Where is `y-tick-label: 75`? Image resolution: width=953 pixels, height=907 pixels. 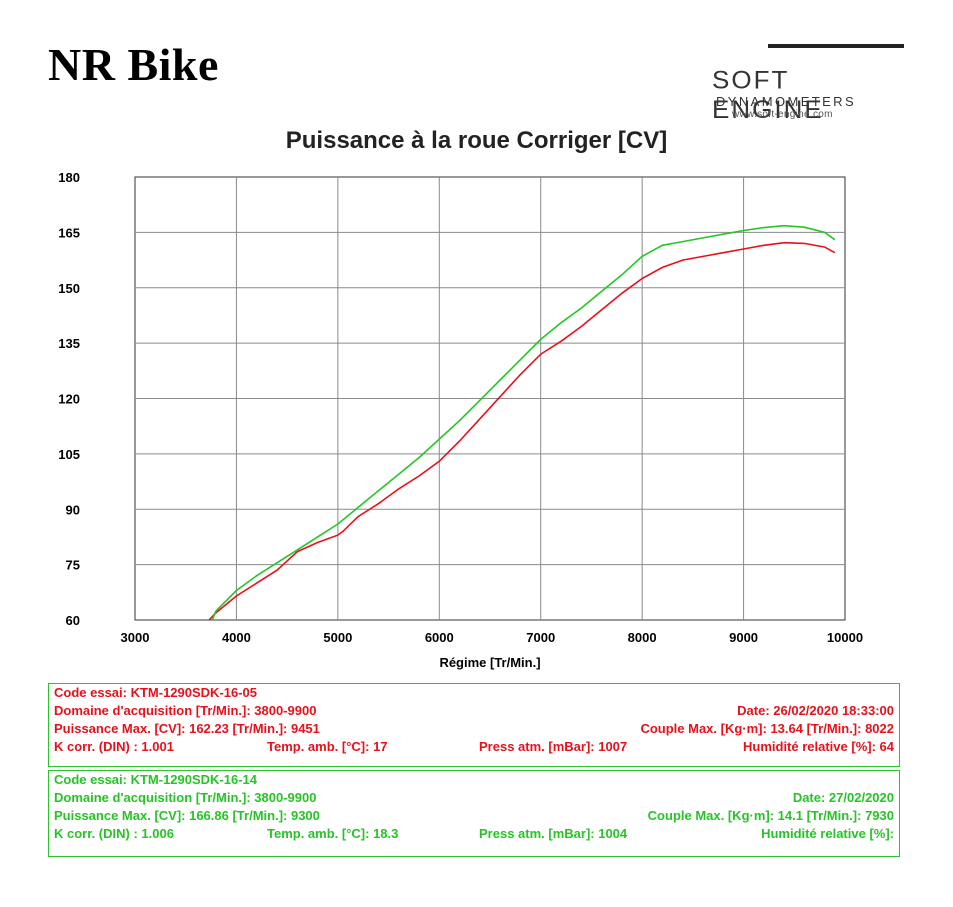
y-tick-label: 75 is located at coordinates (73, 565).